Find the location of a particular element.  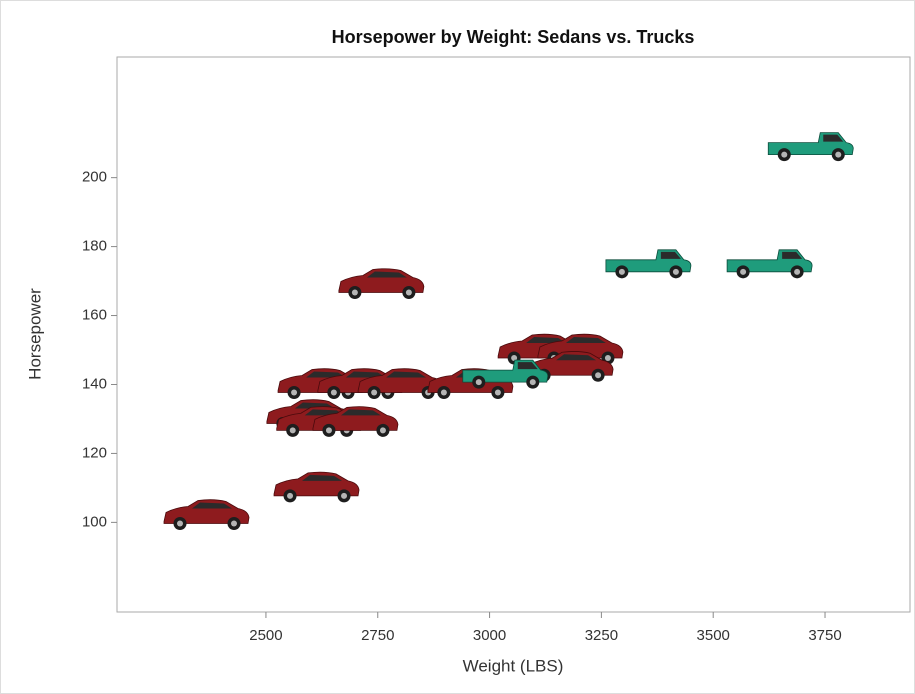

y-tick-label: 160 is located at coordinates (94, 315).